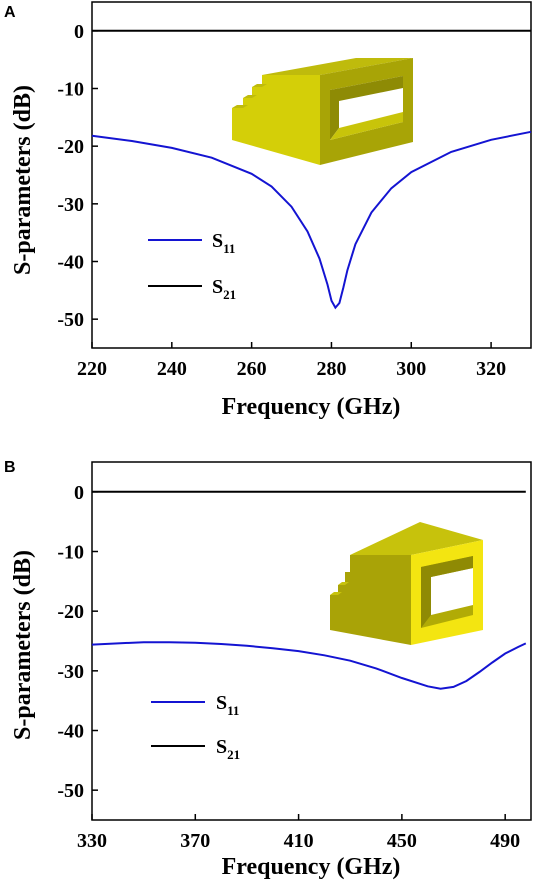  I want to click on x-tick-label: 450, so click(402, 841).